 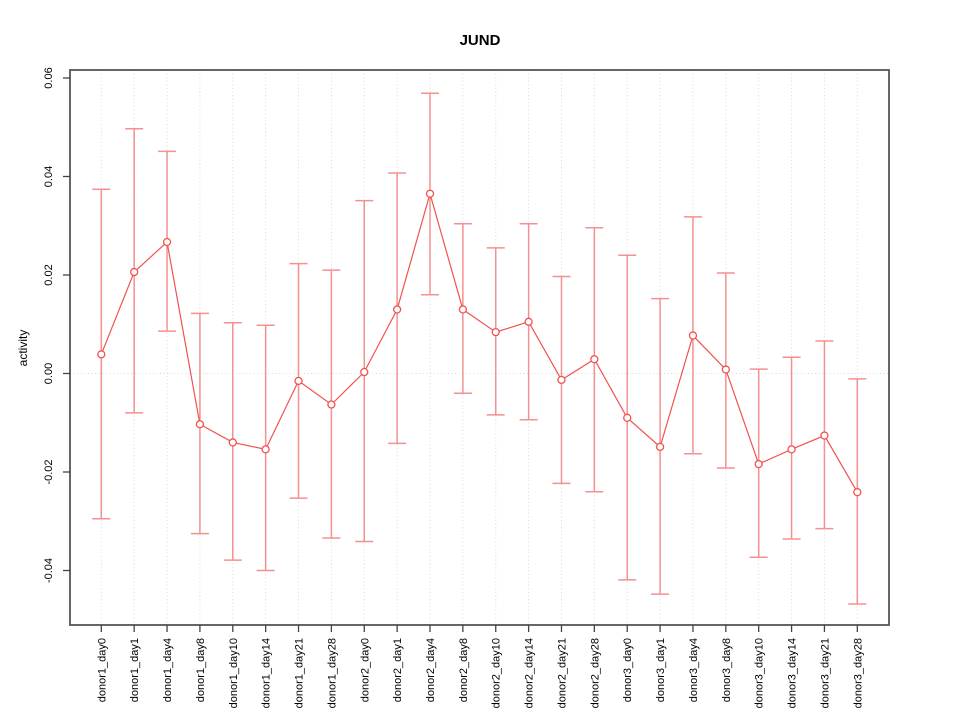 What do you see at coordinates (858, 673) in the screenshot?
I see `x-tick-label: donor3_day28` at bounding box center [858, 673].